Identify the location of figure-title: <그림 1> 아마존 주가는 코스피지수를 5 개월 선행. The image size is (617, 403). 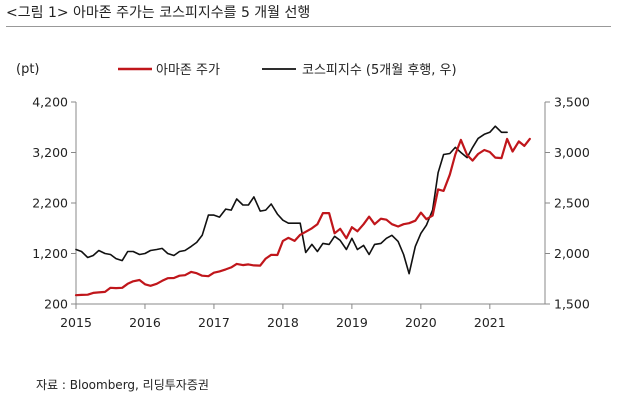
(158, 13).